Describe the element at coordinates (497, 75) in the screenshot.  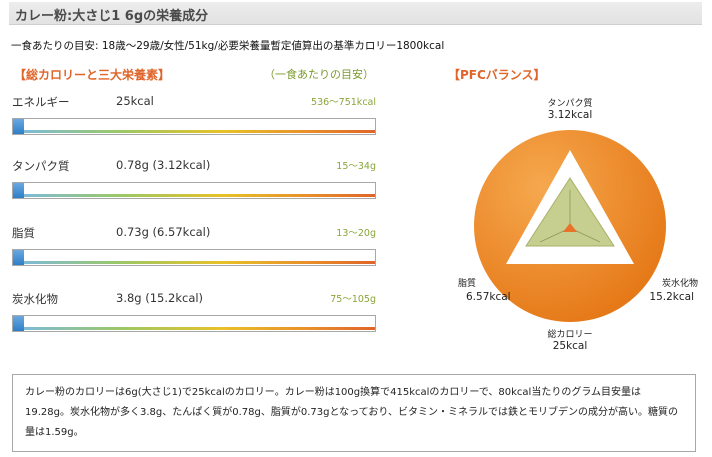
I see `pfc-balance-section-title: 【PFCバランス】` at that location.